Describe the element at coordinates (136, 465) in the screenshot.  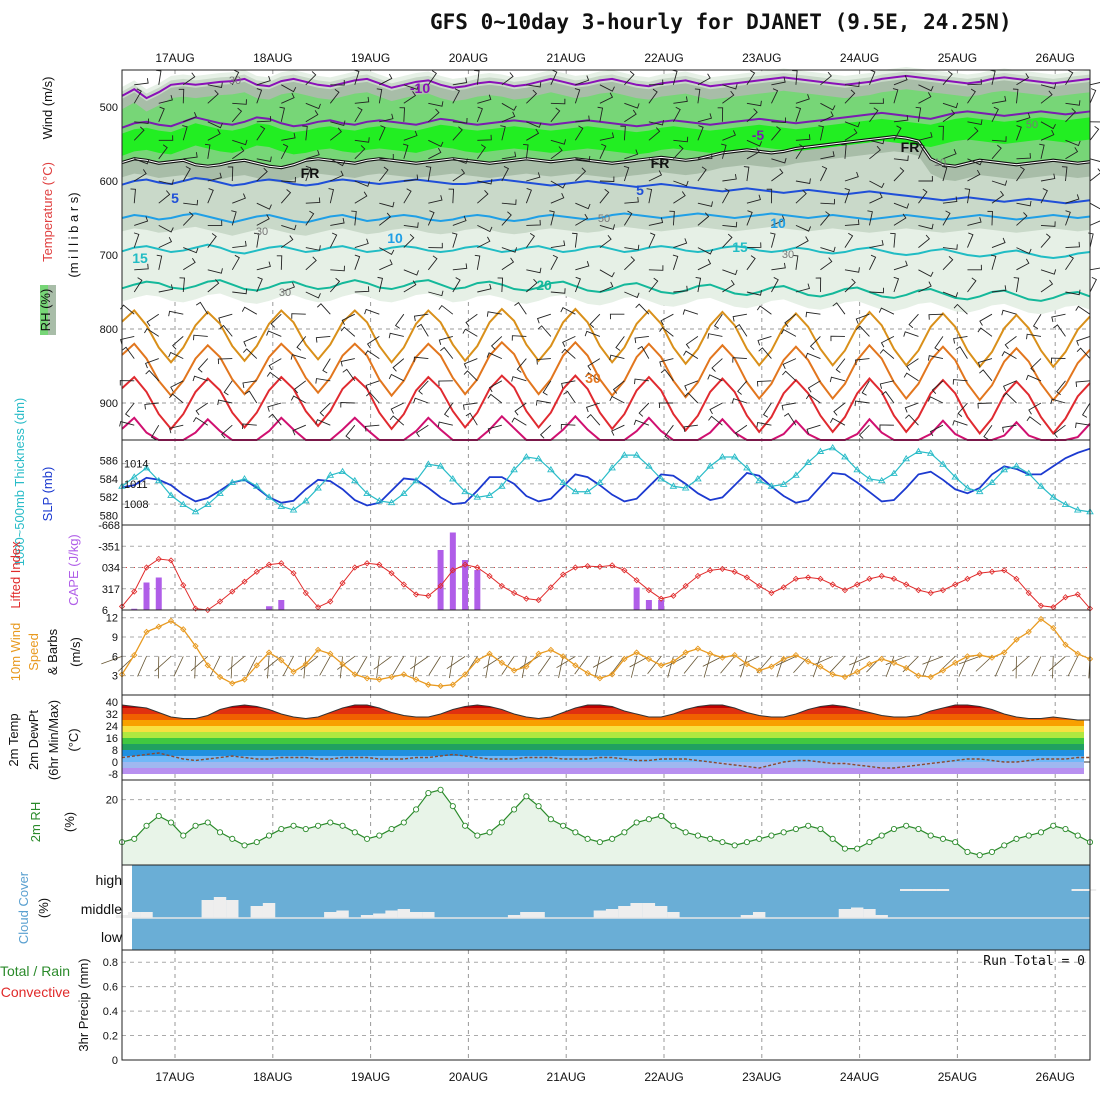
I see `slp-tick: 1014` at that location.